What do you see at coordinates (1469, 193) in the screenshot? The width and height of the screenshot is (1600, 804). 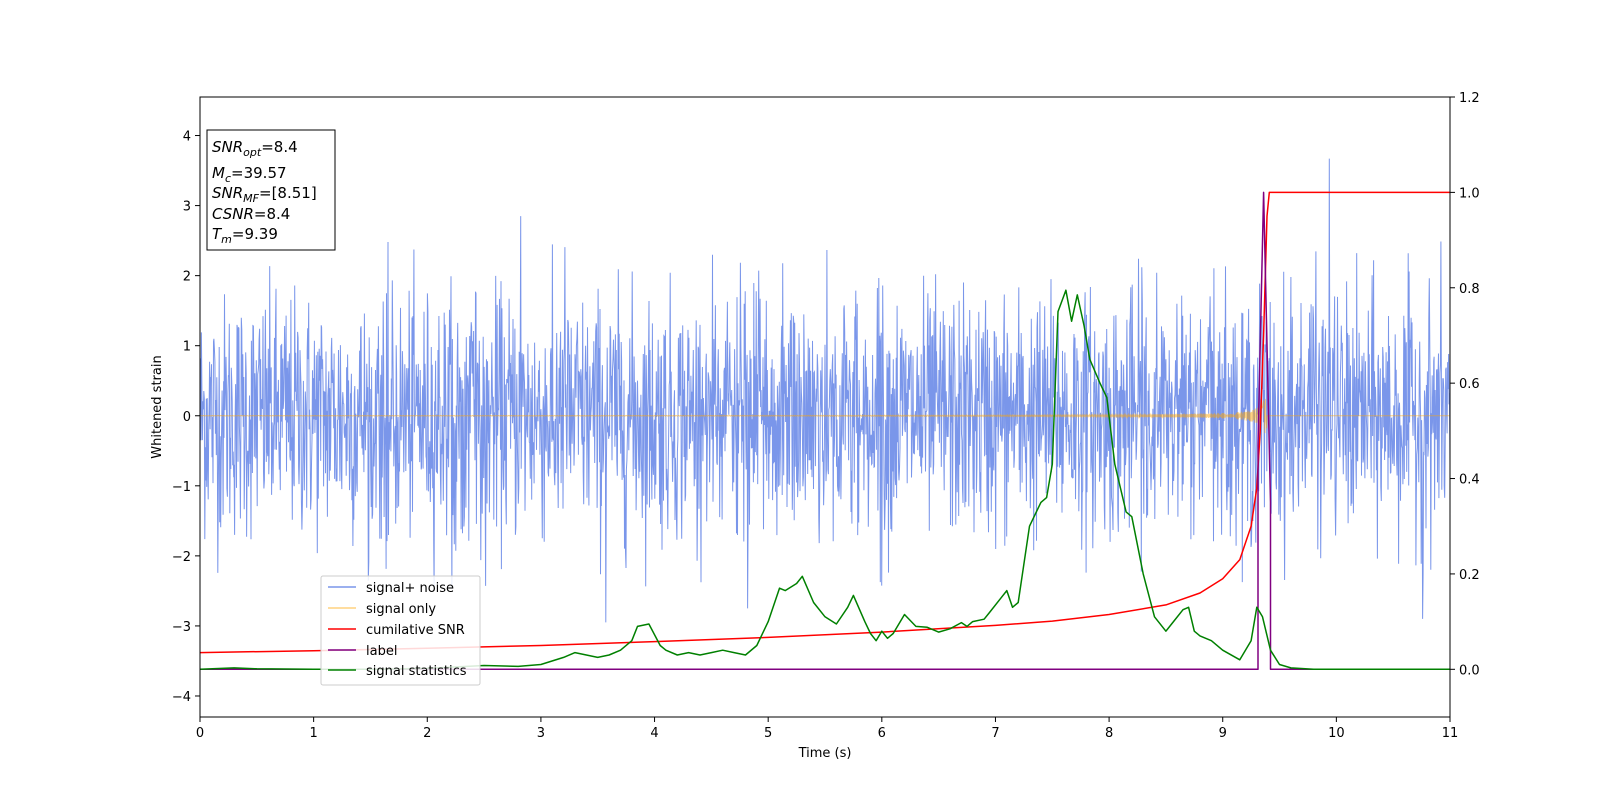 I see `y-right-tick-label-5: 1.0` at bounding box center [1469, 193].